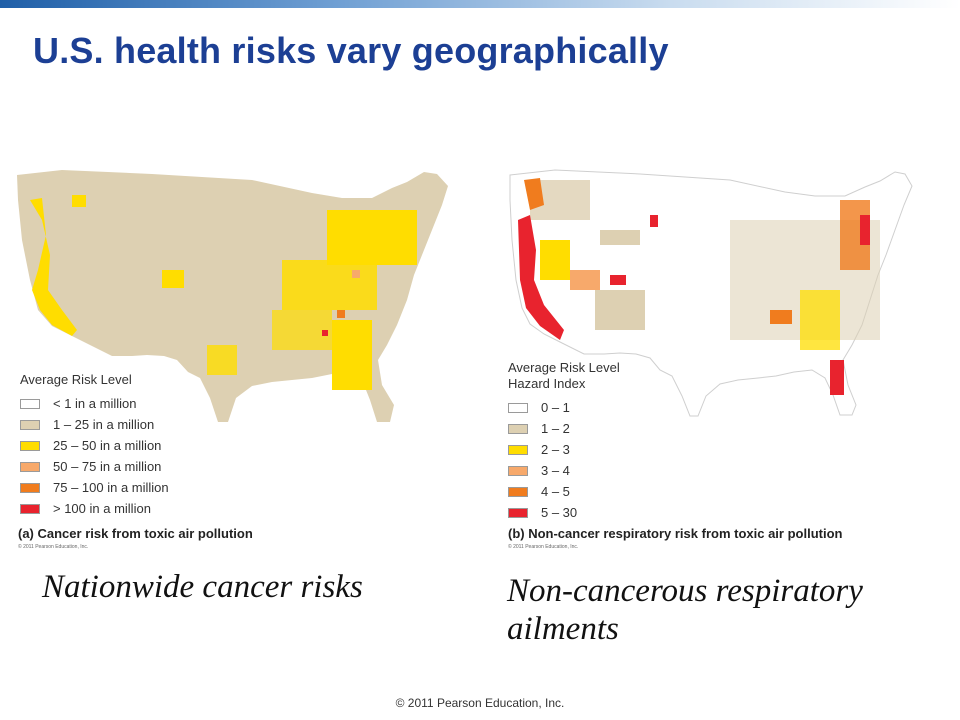 The image size is (960, 720). What do you see at coordinates (102, 508) in the screenshot?
I see `legend-label: > 100 in a million` at bounding box center [102, 508].